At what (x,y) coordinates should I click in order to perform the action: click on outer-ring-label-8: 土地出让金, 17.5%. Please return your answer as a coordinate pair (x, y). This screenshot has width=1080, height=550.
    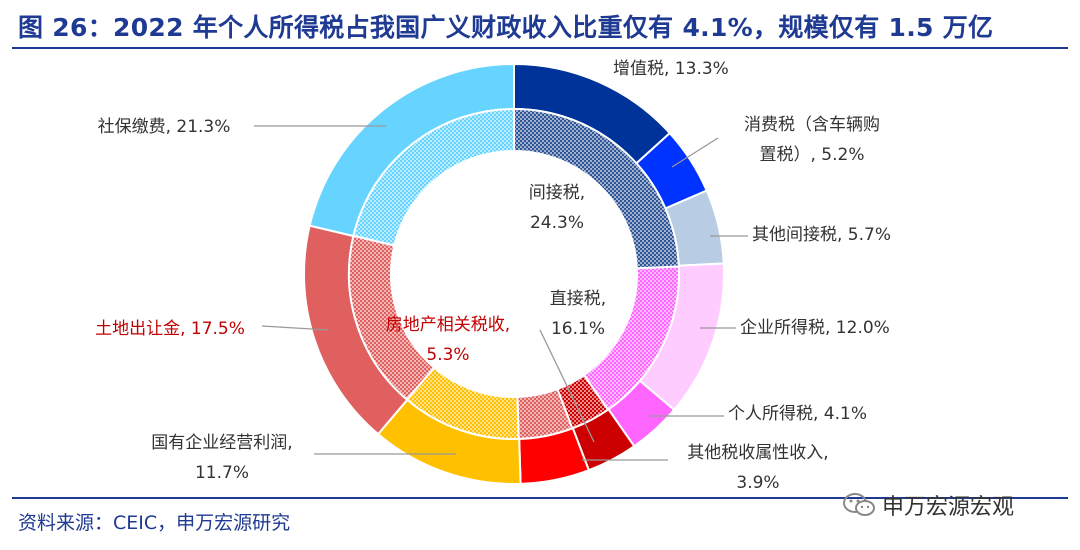
    Looking at the image, I should click on (170, 329).